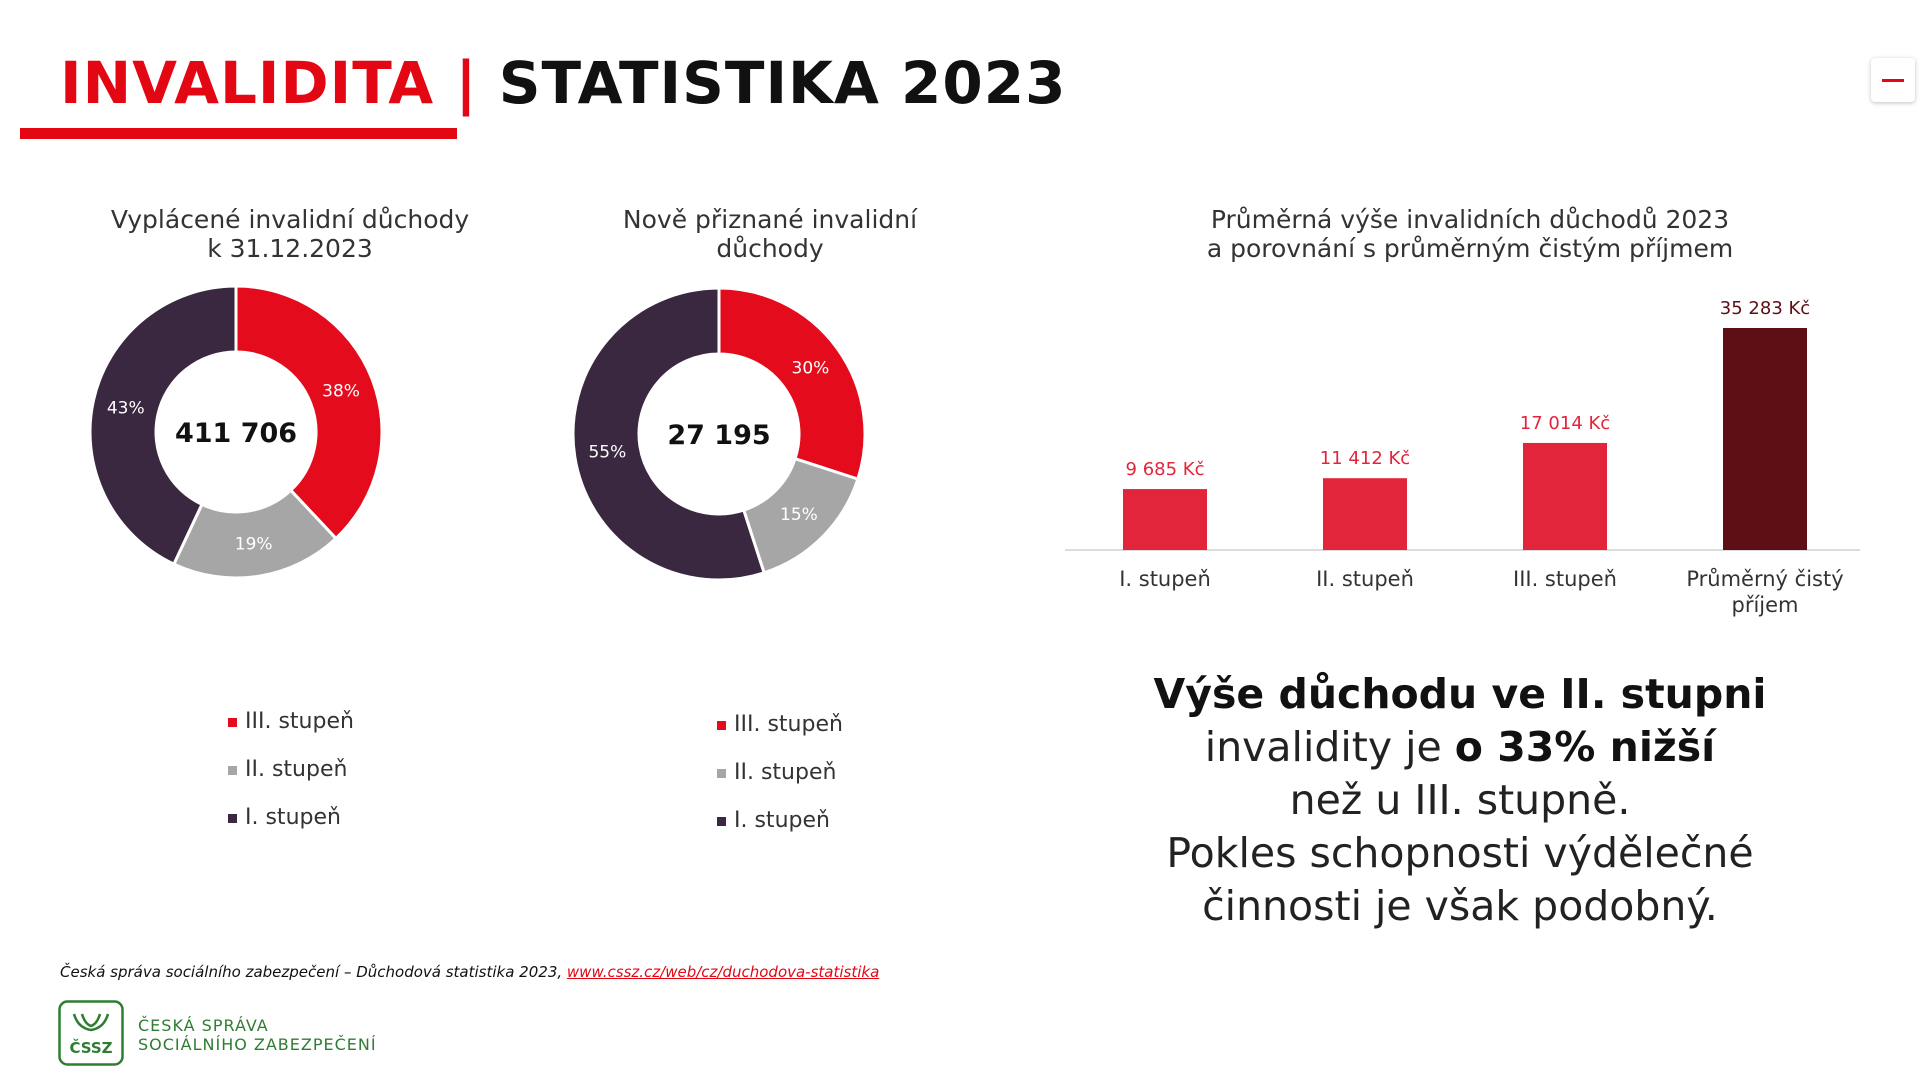 The image size is (1920, 1080). What do you see at coordinates (257, 1035) in the screenshot?
I see `logo-text: ČESKÁ SPRÁVA SOCIÁLNÍHO ZABEZPEČENÍ` at bounding box center [257, 1035].